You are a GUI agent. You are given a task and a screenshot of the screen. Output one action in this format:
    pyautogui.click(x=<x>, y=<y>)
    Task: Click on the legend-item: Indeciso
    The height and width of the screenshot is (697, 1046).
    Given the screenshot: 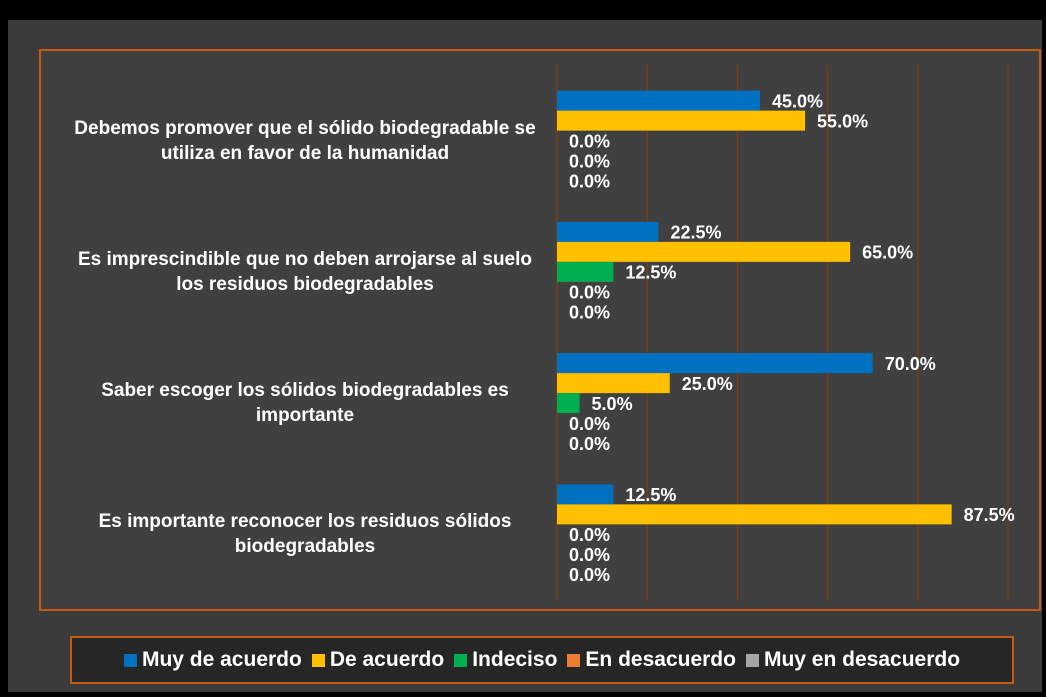 What is the action you would take?
    pyautogui.click(x=505, y=660)
    